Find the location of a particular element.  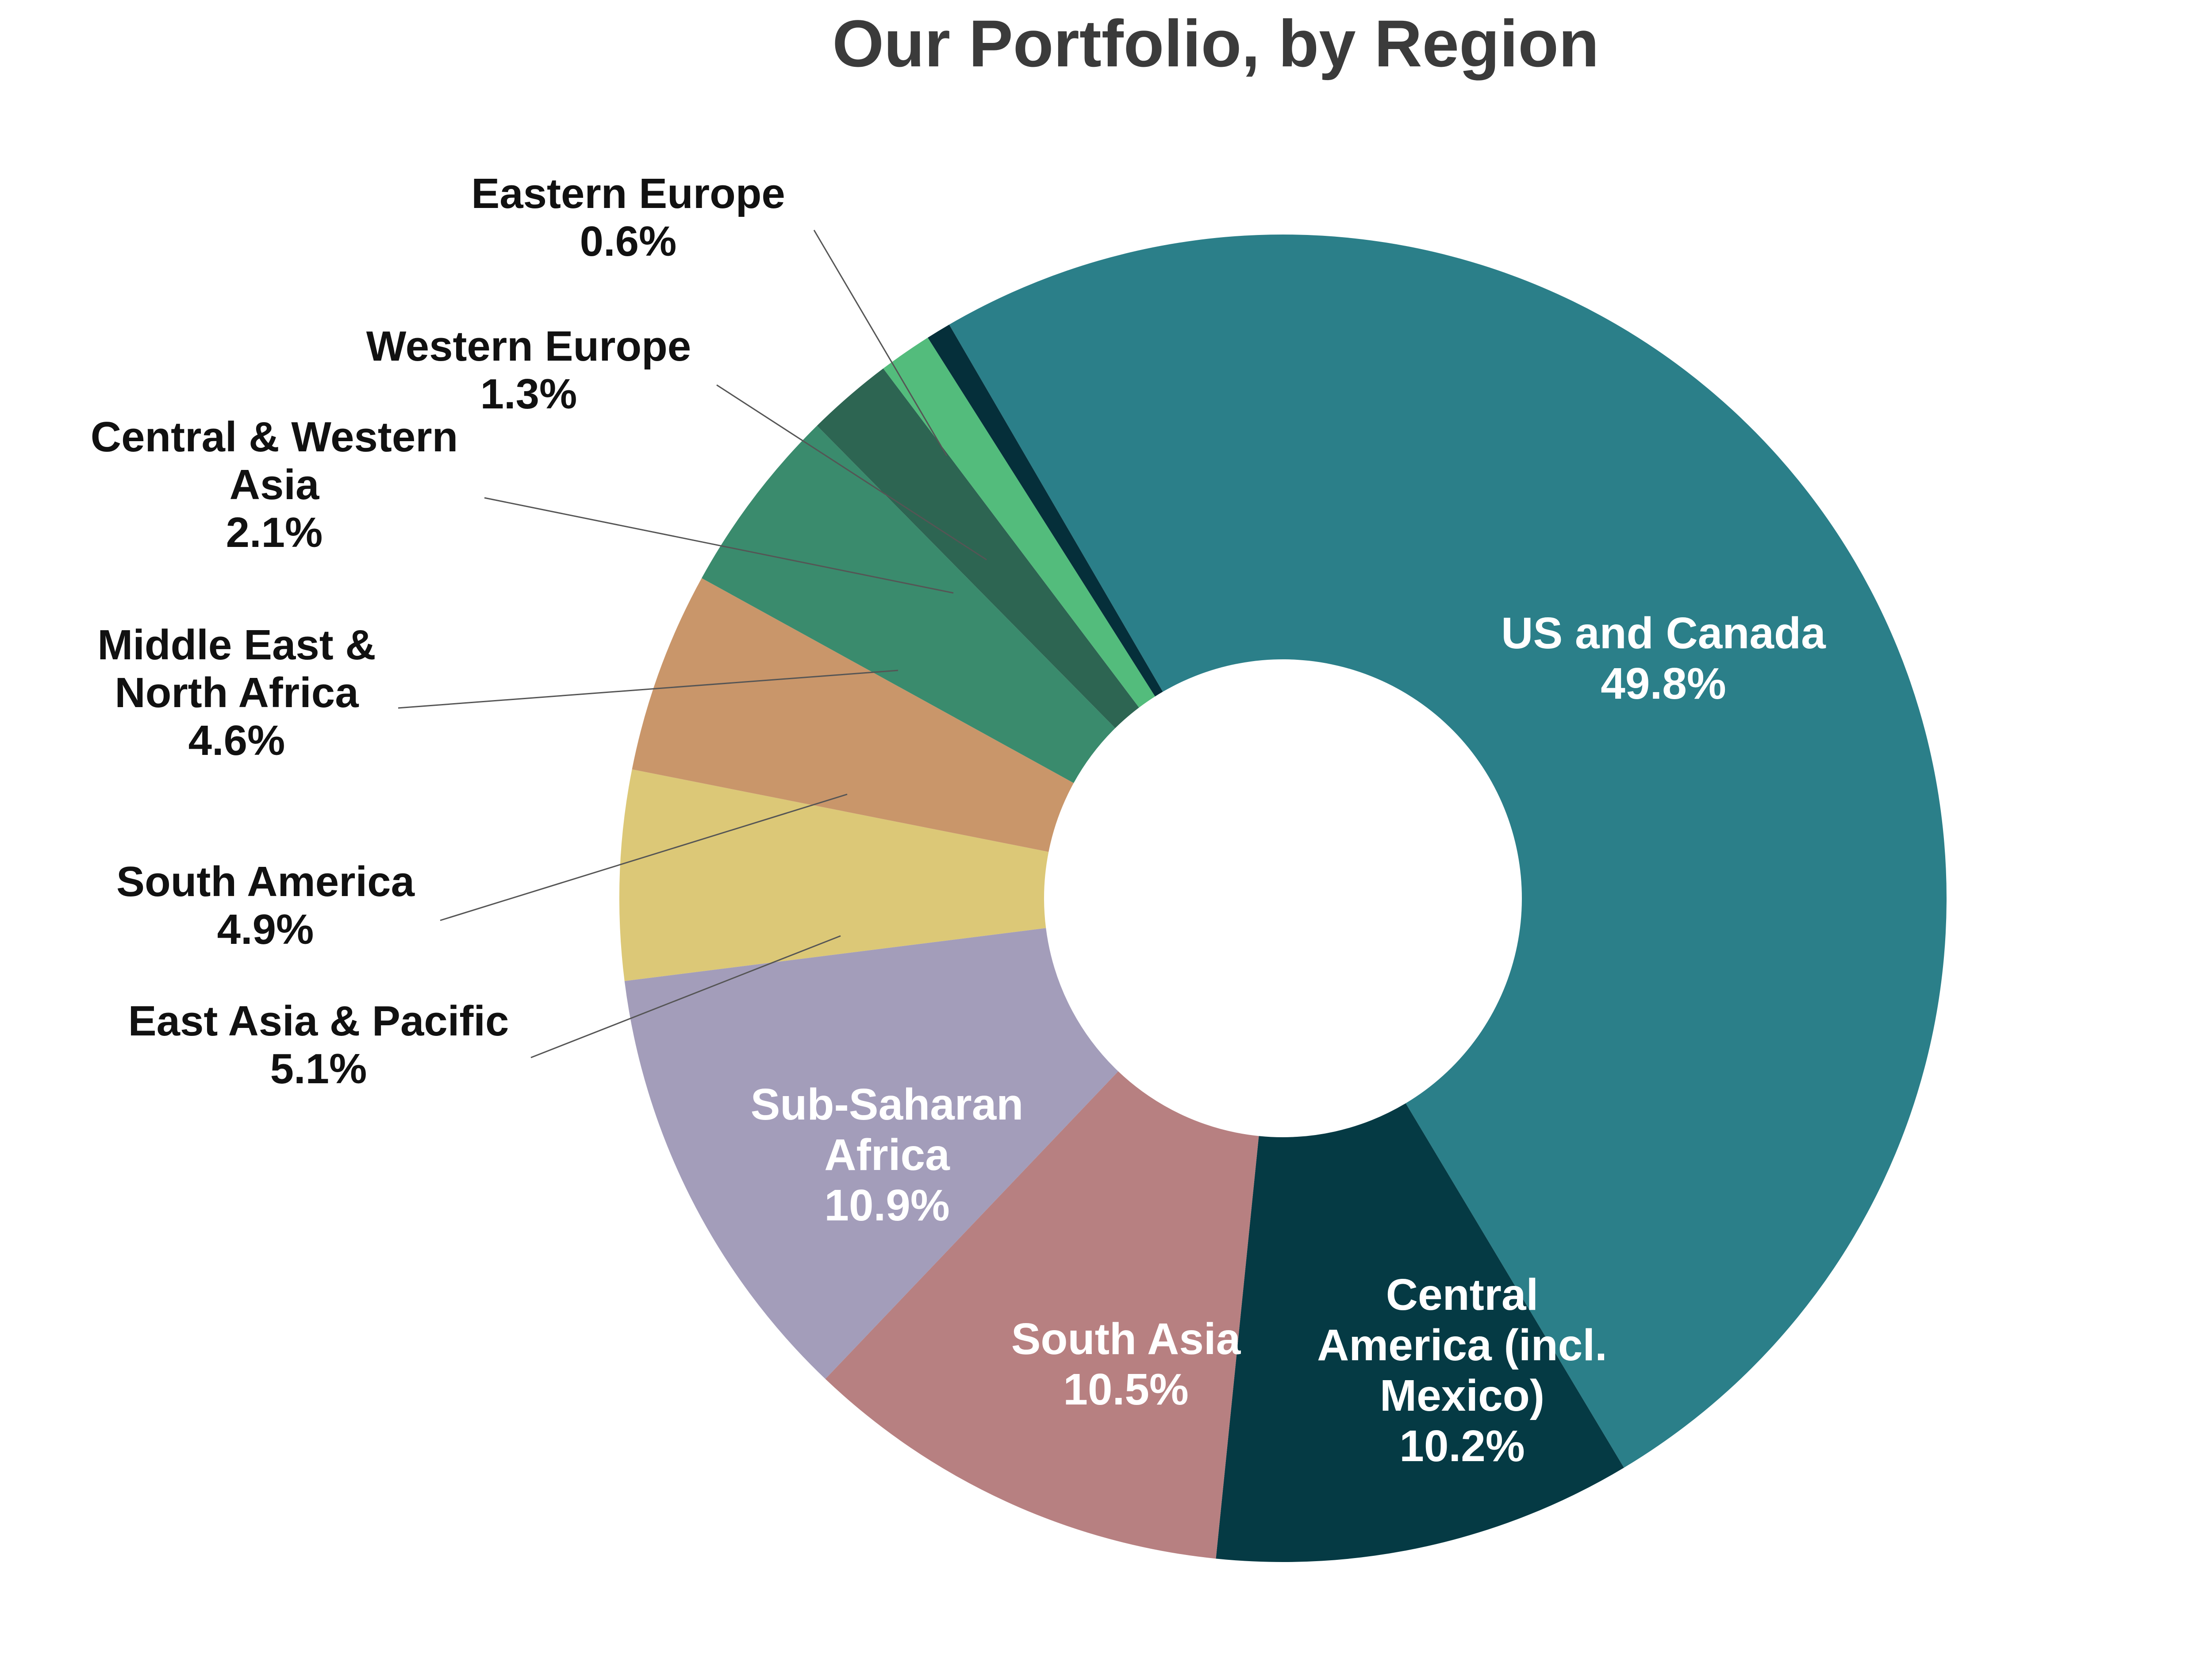

slice-value-label: 10.2% is located at coordinates (1462, 1446).